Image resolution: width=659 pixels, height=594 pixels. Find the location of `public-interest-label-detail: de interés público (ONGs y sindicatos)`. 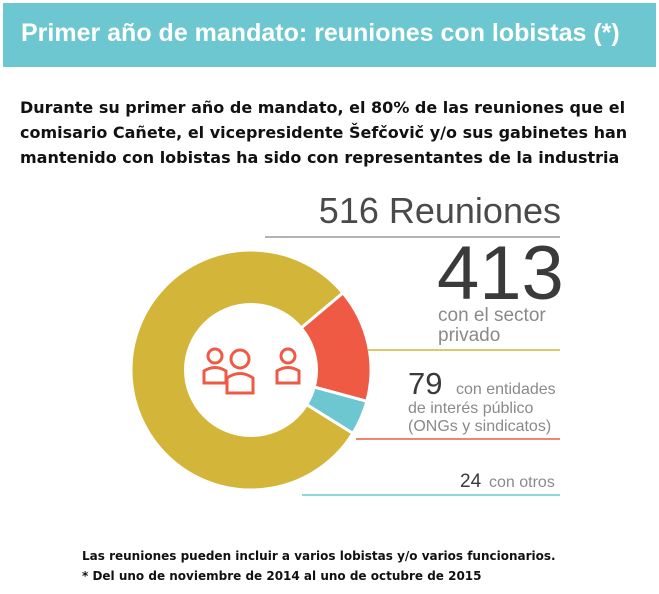

public-interest-label-detail: de interés público (ONGs y sindicatos) is located at coordinates (480, 417).